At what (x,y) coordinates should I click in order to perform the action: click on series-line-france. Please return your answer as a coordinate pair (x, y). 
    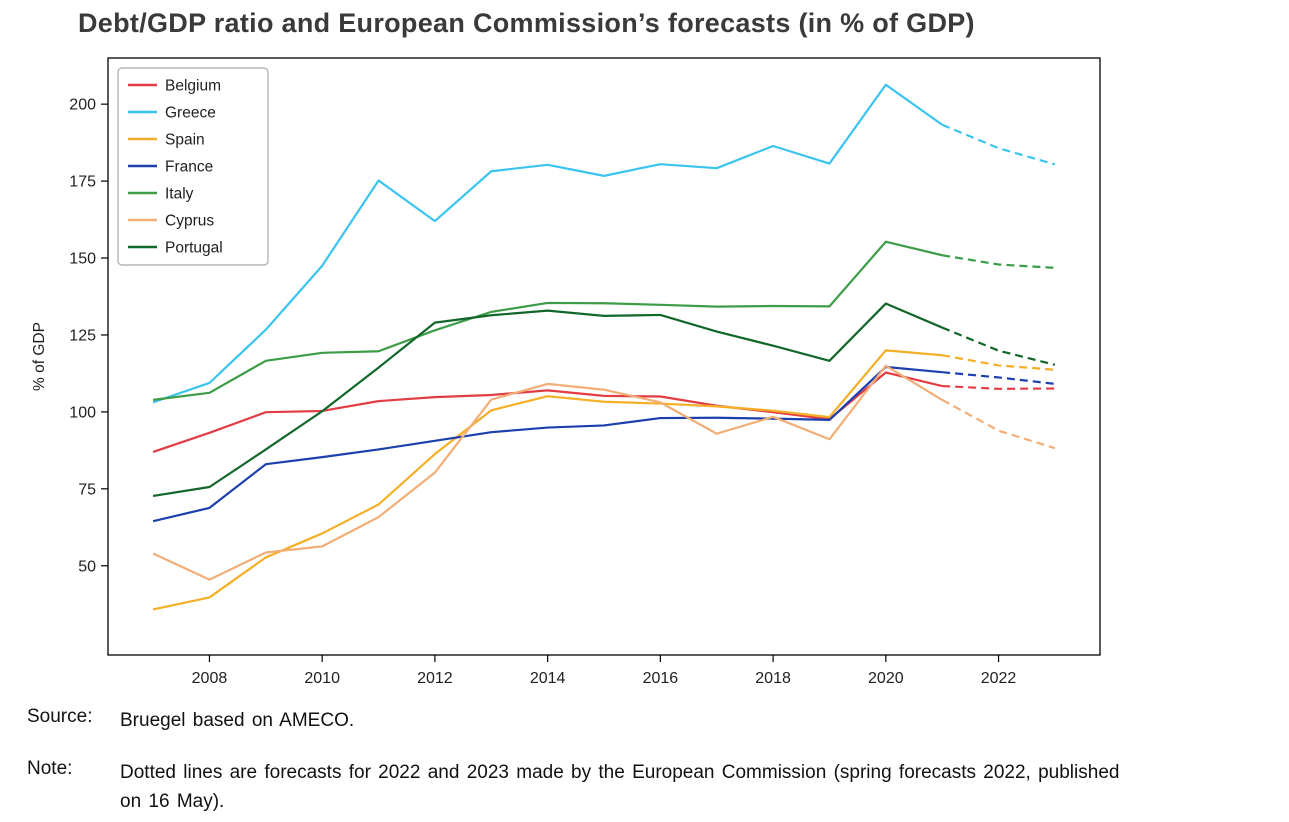
    Looking at the image, I should click on (604, 444).